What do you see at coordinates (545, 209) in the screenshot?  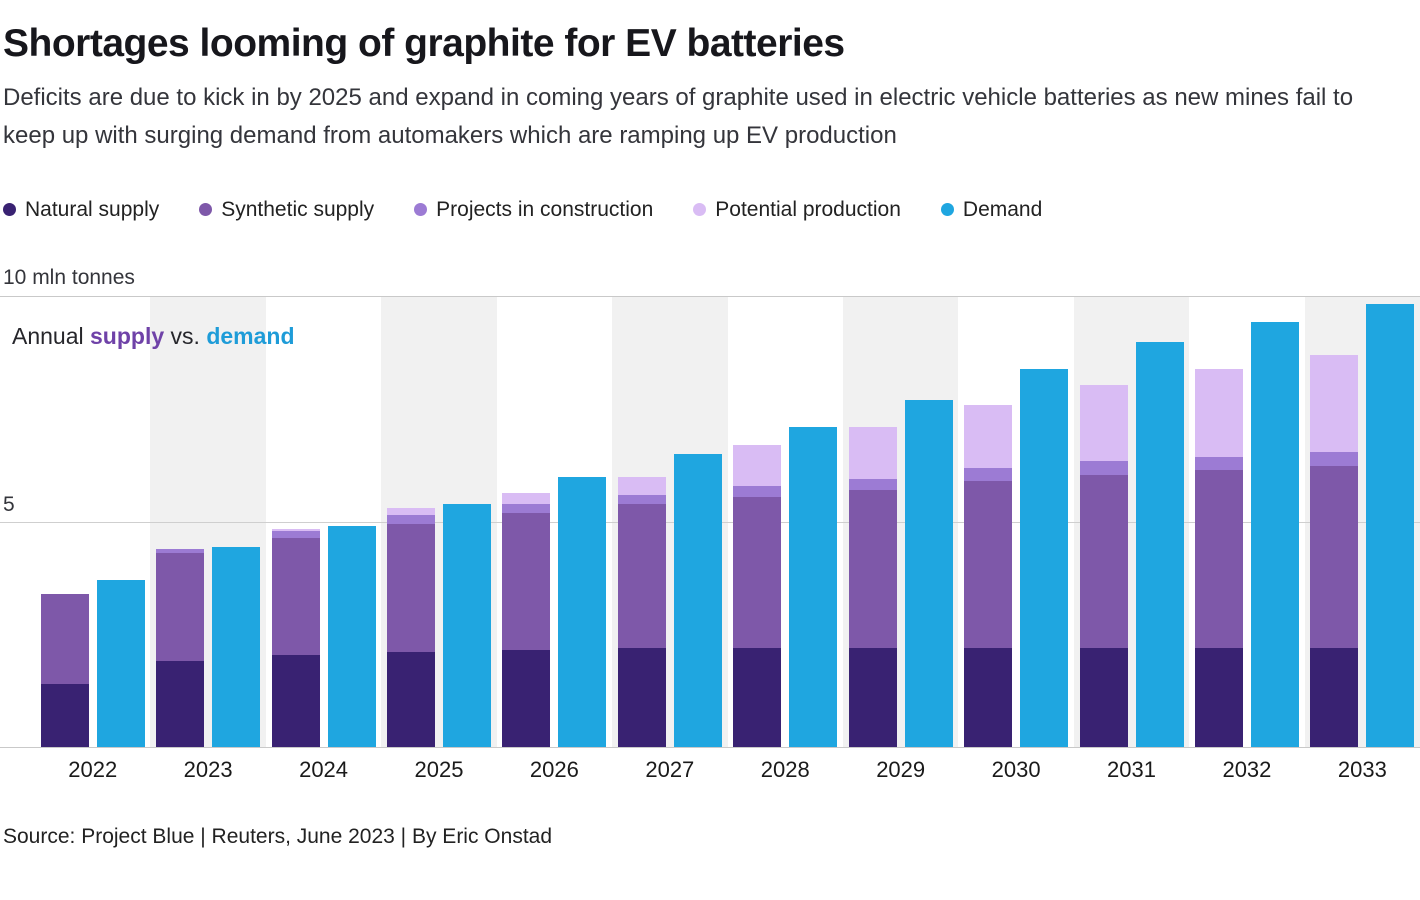 I see `legend-label: Projects in construction` at bounding box center [545, 209].